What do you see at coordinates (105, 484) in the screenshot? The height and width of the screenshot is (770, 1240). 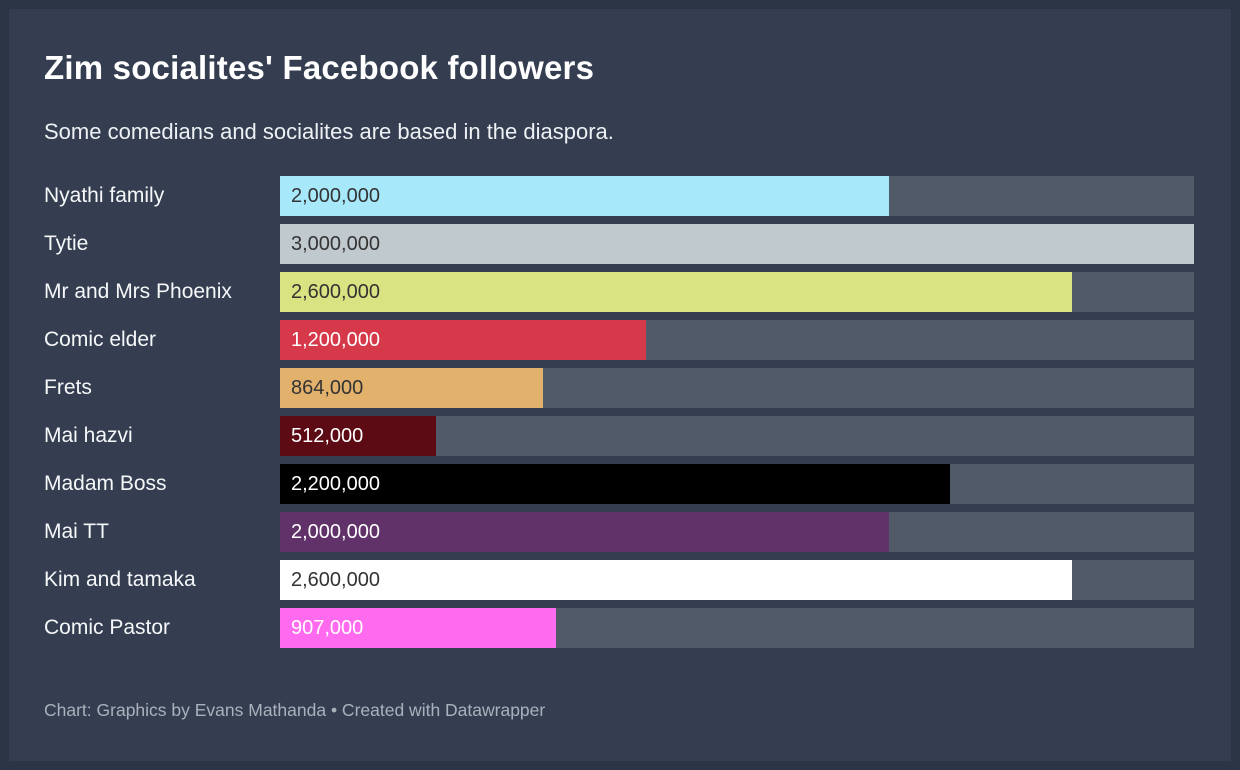 I see `category-label: Madam Boss` at bounding box center [105, 484].